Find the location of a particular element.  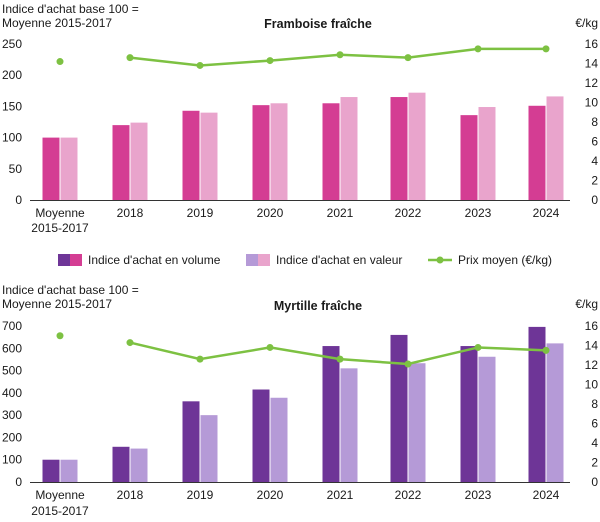

y-tick-label: 250 is located at coordinates (12, 44).